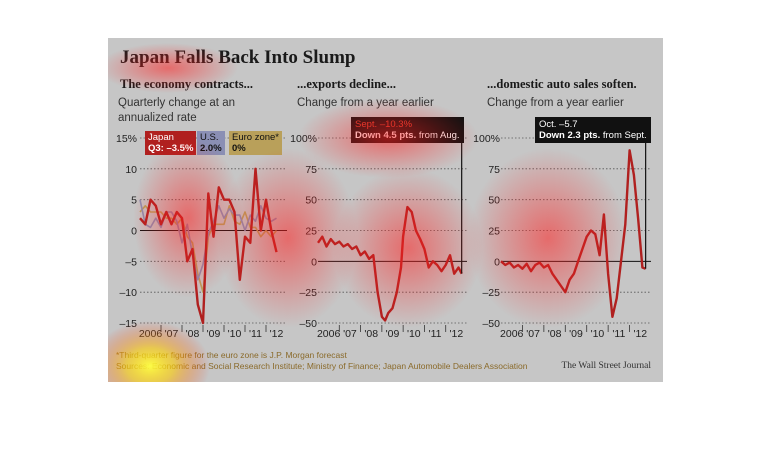  Describe the element at coordinates (558, 124) in the screenshot. I see `auto-annotation-line1: Oct. –5.7` at that location.